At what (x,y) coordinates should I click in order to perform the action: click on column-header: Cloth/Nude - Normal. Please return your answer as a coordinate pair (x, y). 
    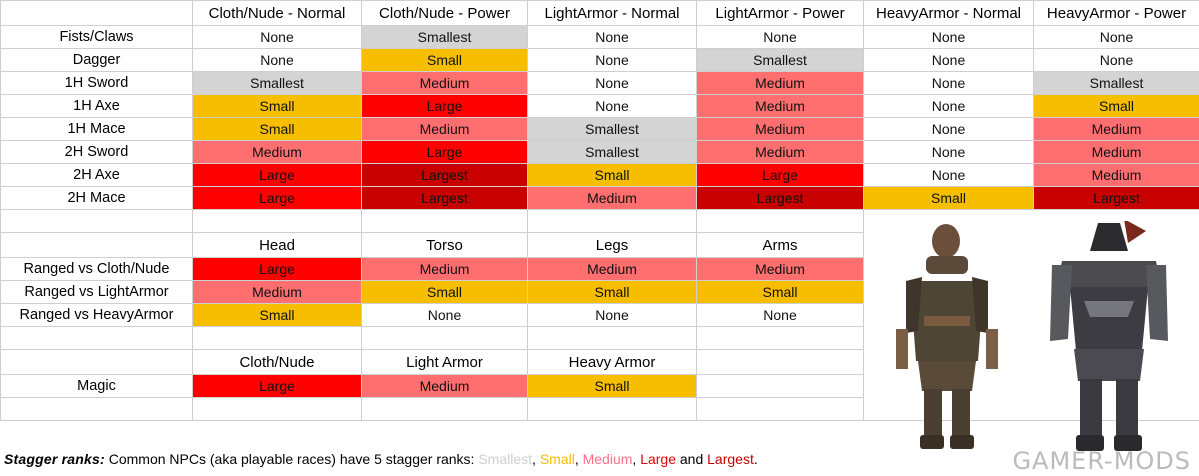
    Looking at the image, I should click on (277, 13).